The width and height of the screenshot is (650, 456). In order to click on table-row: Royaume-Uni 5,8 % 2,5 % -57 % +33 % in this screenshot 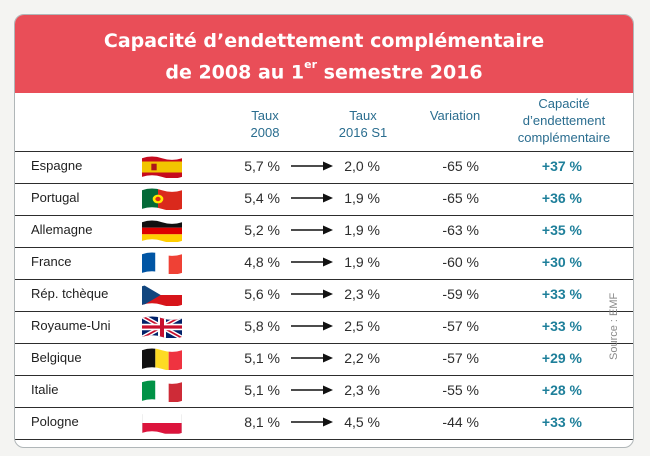, I will do `click(324, 327)`.